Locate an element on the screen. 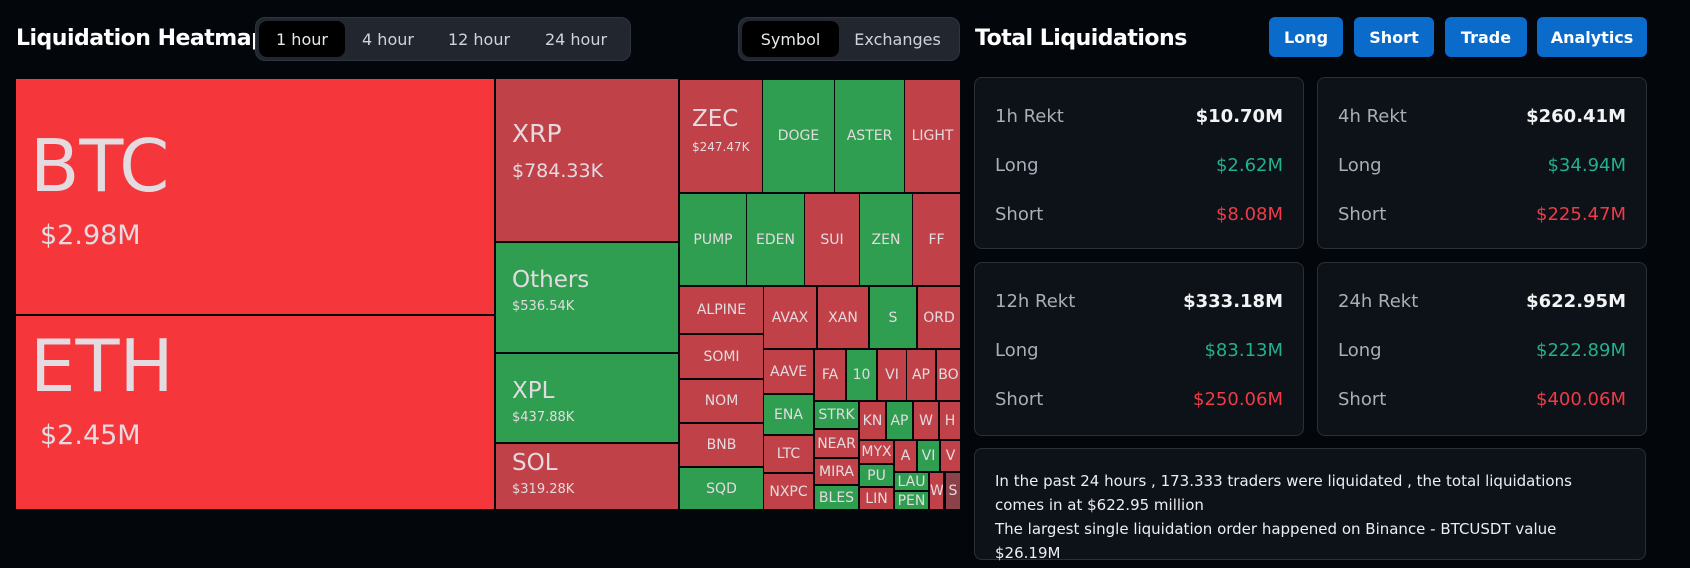 The height and width of the screenshot is (568, 1690). short-row: Short $250.06M is located at coordinates (1139, 399).